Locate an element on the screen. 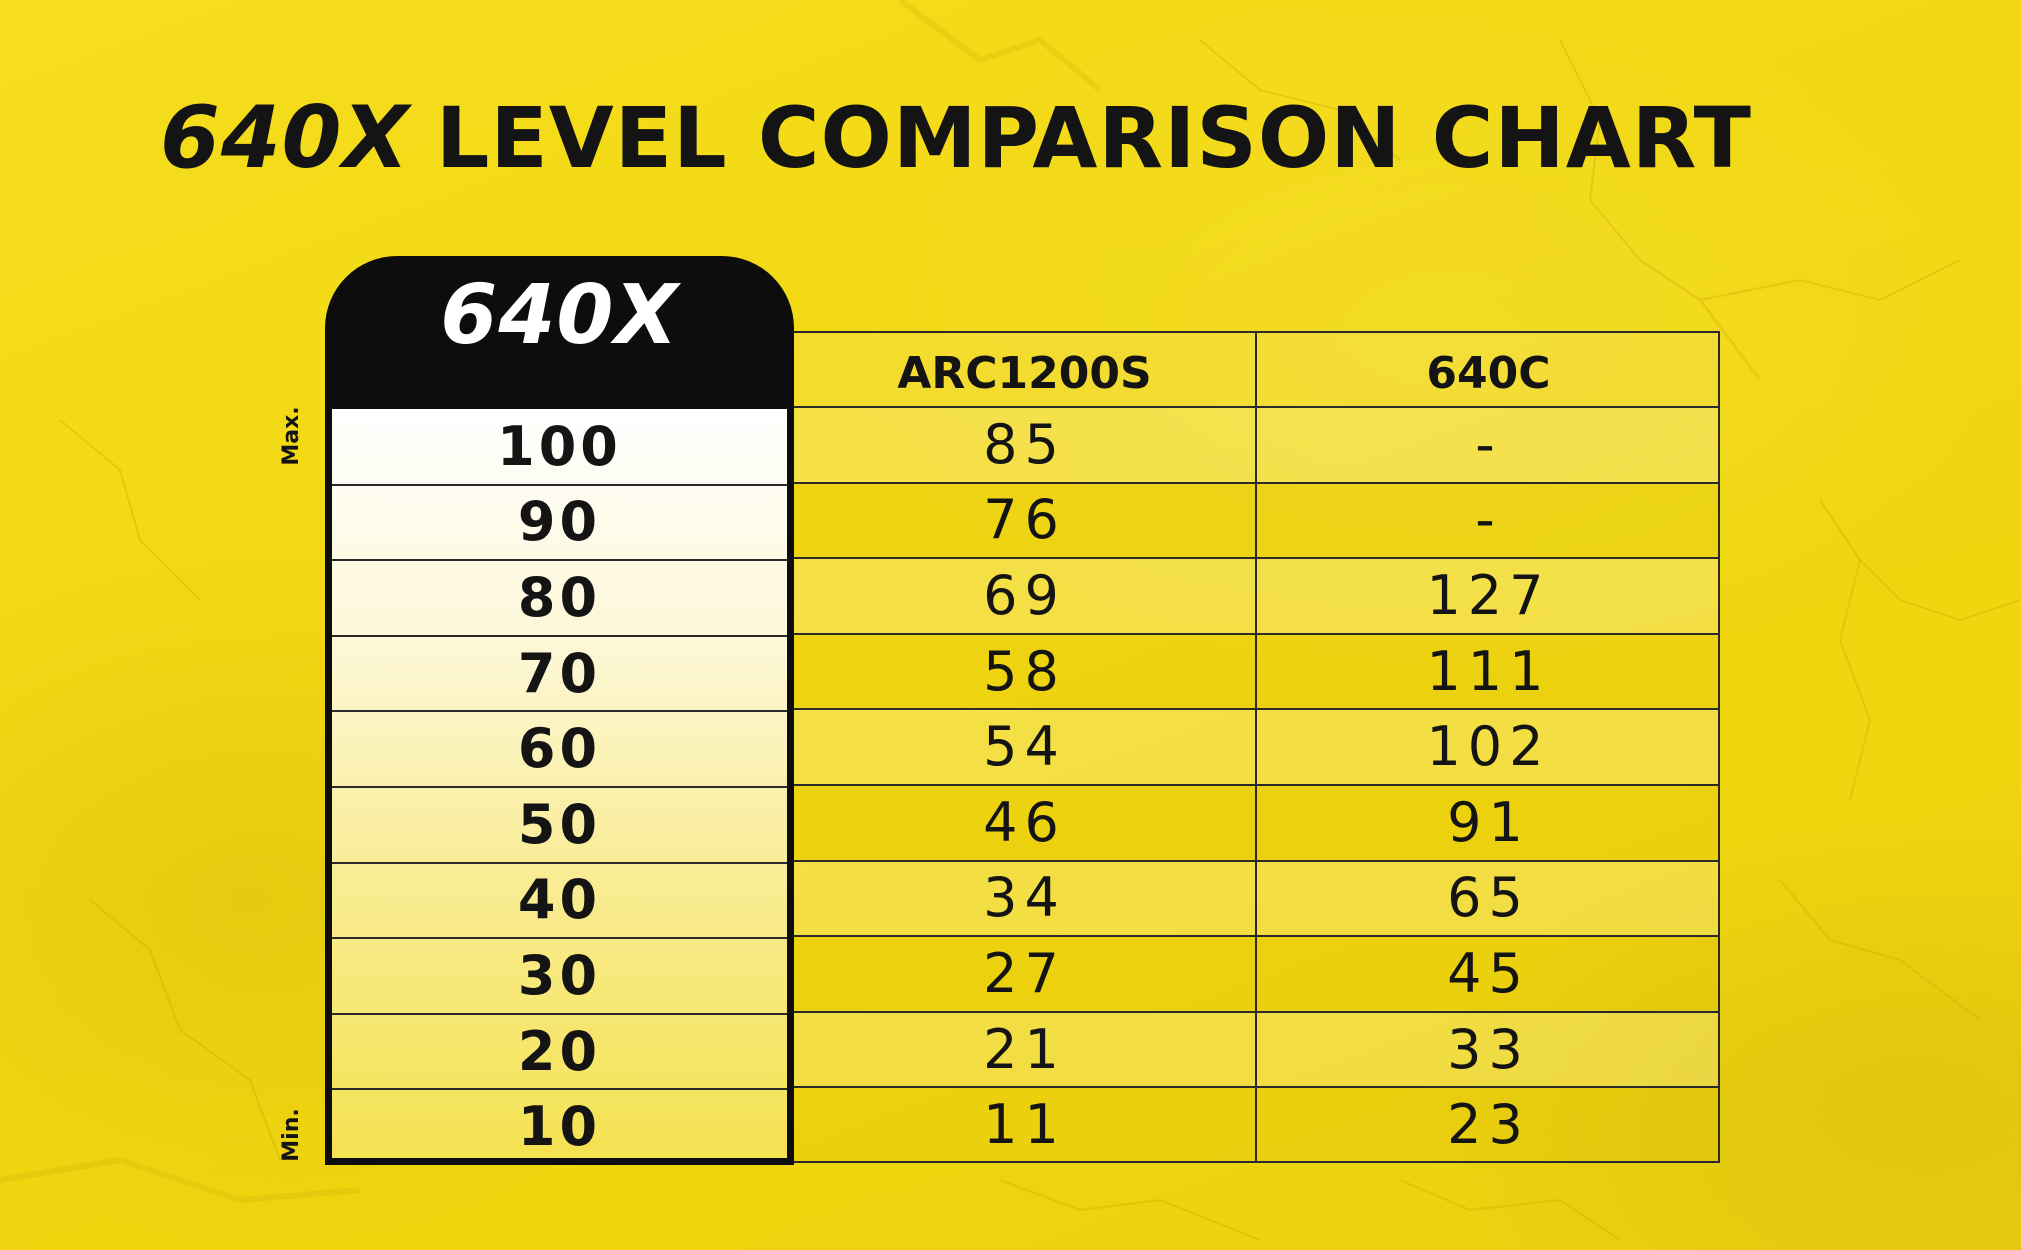 The image size is (2021, 1250). column-header-arc1200s: ARC1200S is located at coordinates (1024, 373).